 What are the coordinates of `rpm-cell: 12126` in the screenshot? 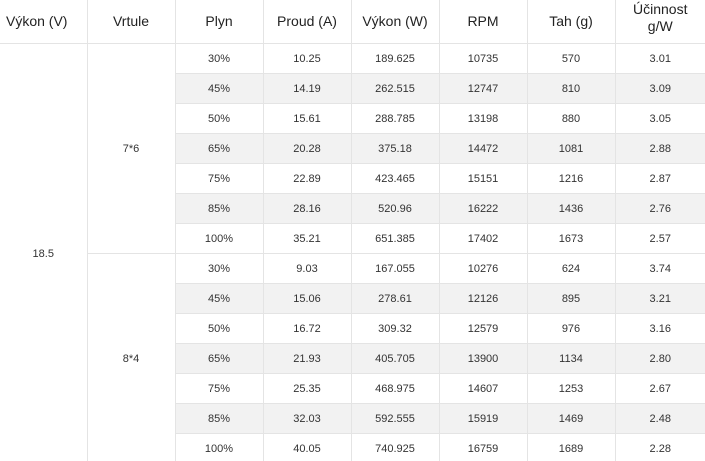 It's located at (483, 298).